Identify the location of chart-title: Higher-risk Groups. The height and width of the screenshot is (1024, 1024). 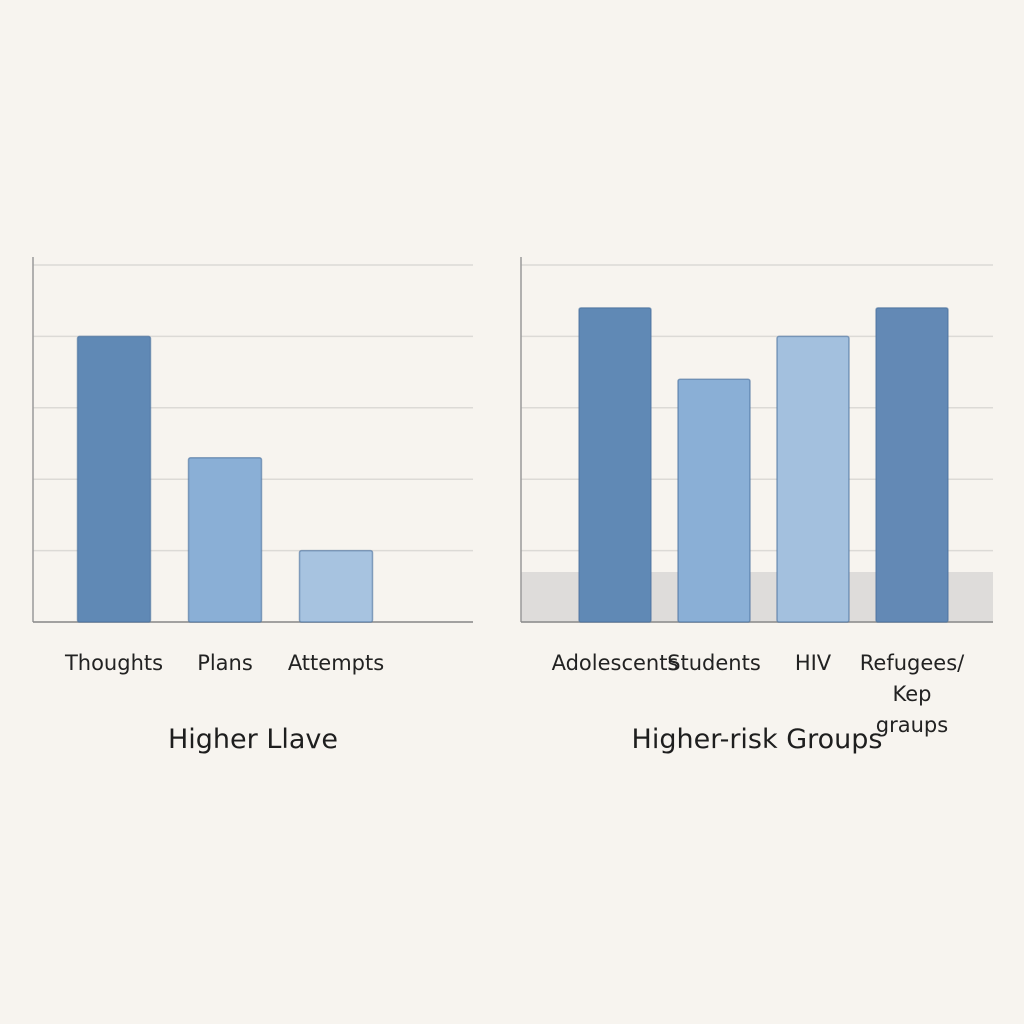
(757, 739).